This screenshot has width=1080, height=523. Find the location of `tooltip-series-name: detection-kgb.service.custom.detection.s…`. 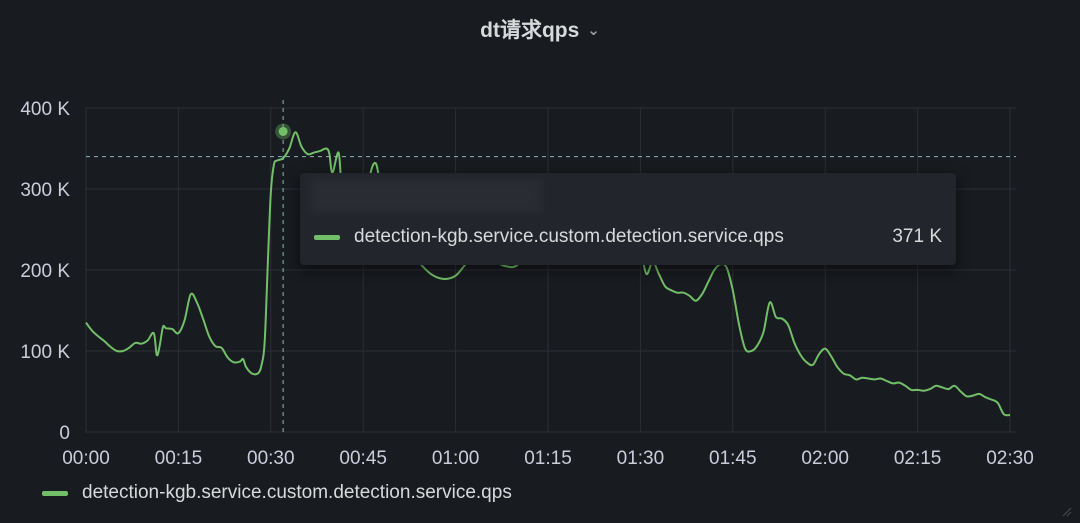

tooltip-series-name: detection-kgb.service.custom.detection.s… is located at coordinates (569, 236).